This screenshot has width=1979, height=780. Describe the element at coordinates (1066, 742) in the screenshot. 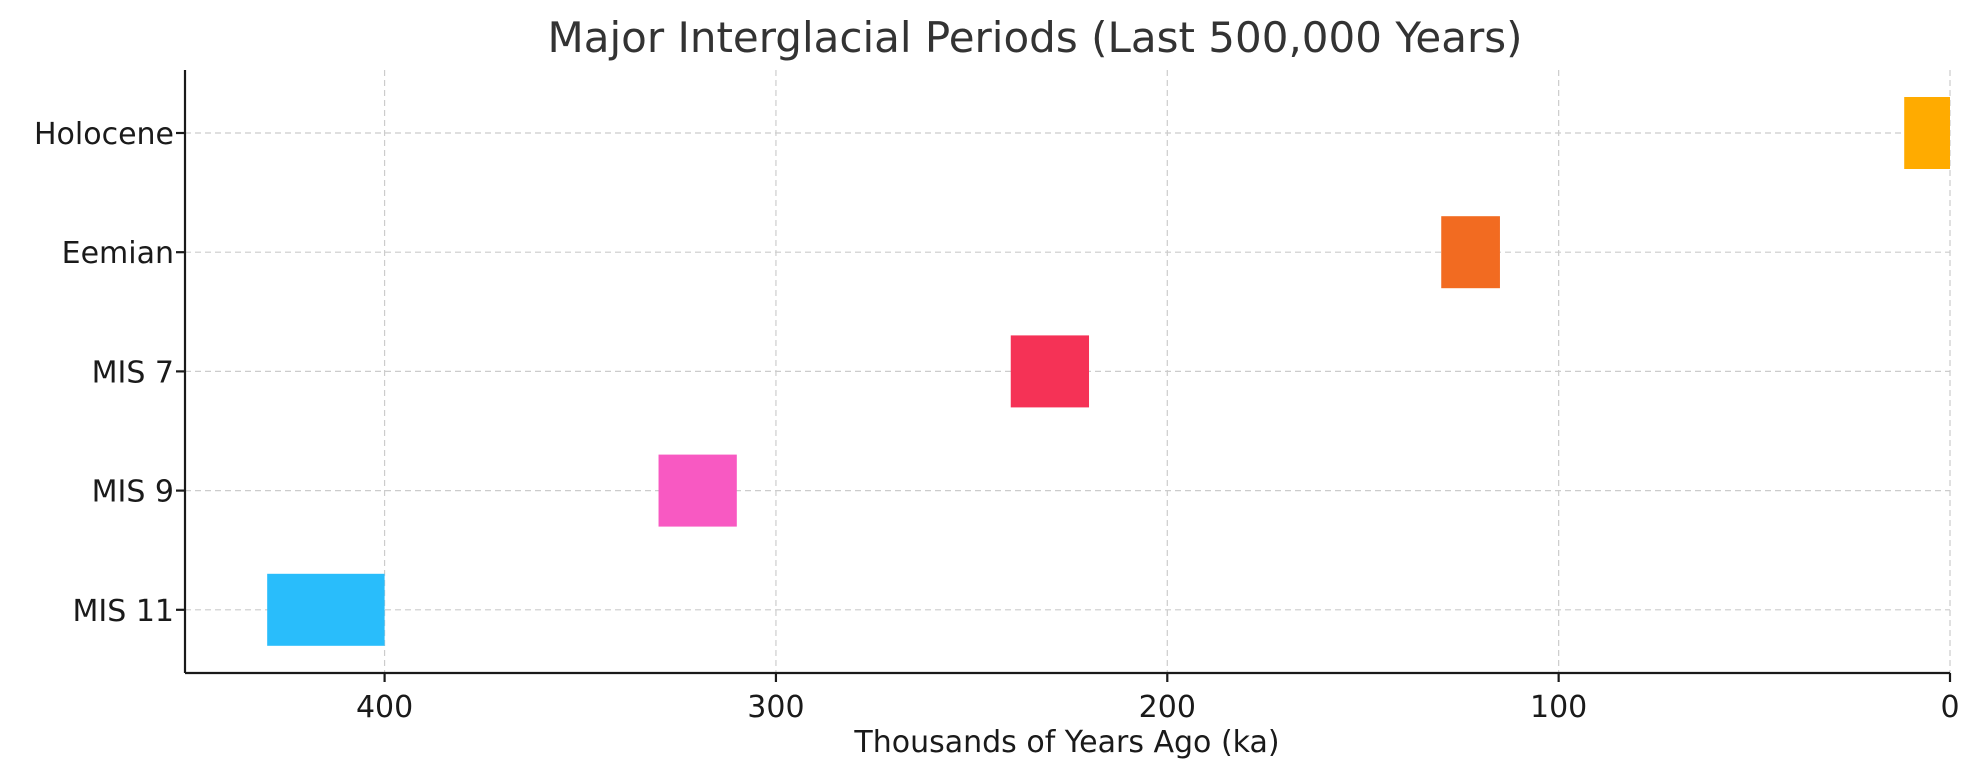

I see `x-axis-label: Thousands of Years Ago (ka)` at that location.